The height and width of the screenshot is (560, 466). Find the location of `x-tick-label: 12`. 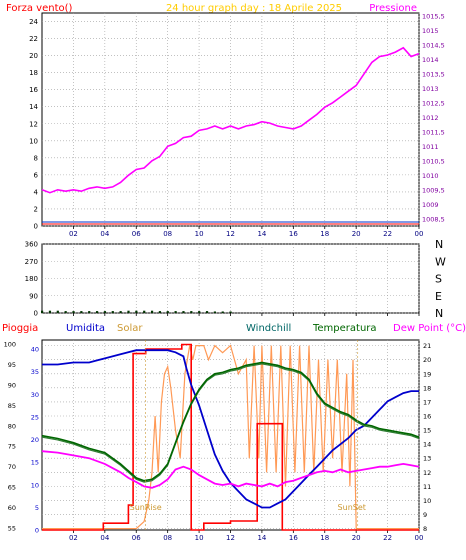

x-tick-label: 12 is located at coordinates (230, 538).